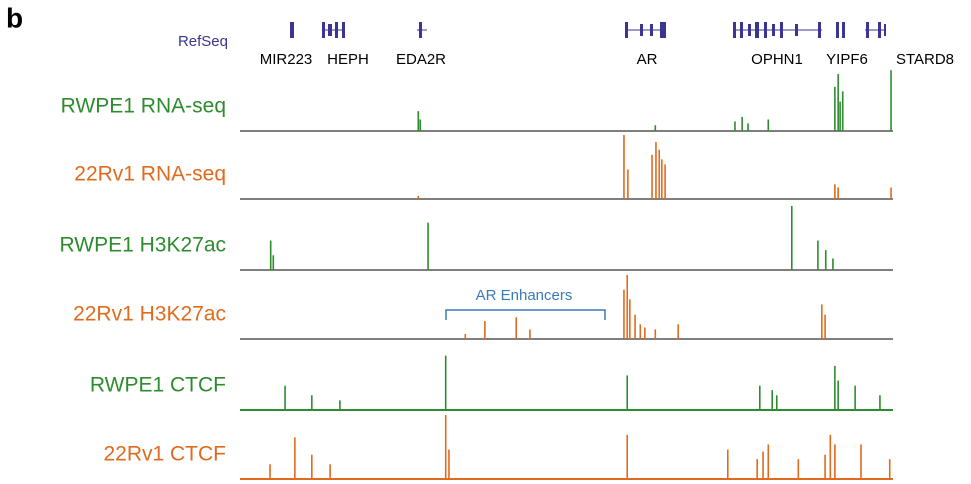  Describe the element at coordinates (149, 314) in the screenshot. I see `track-label: 22Rv1 H3K27ac` at that location.